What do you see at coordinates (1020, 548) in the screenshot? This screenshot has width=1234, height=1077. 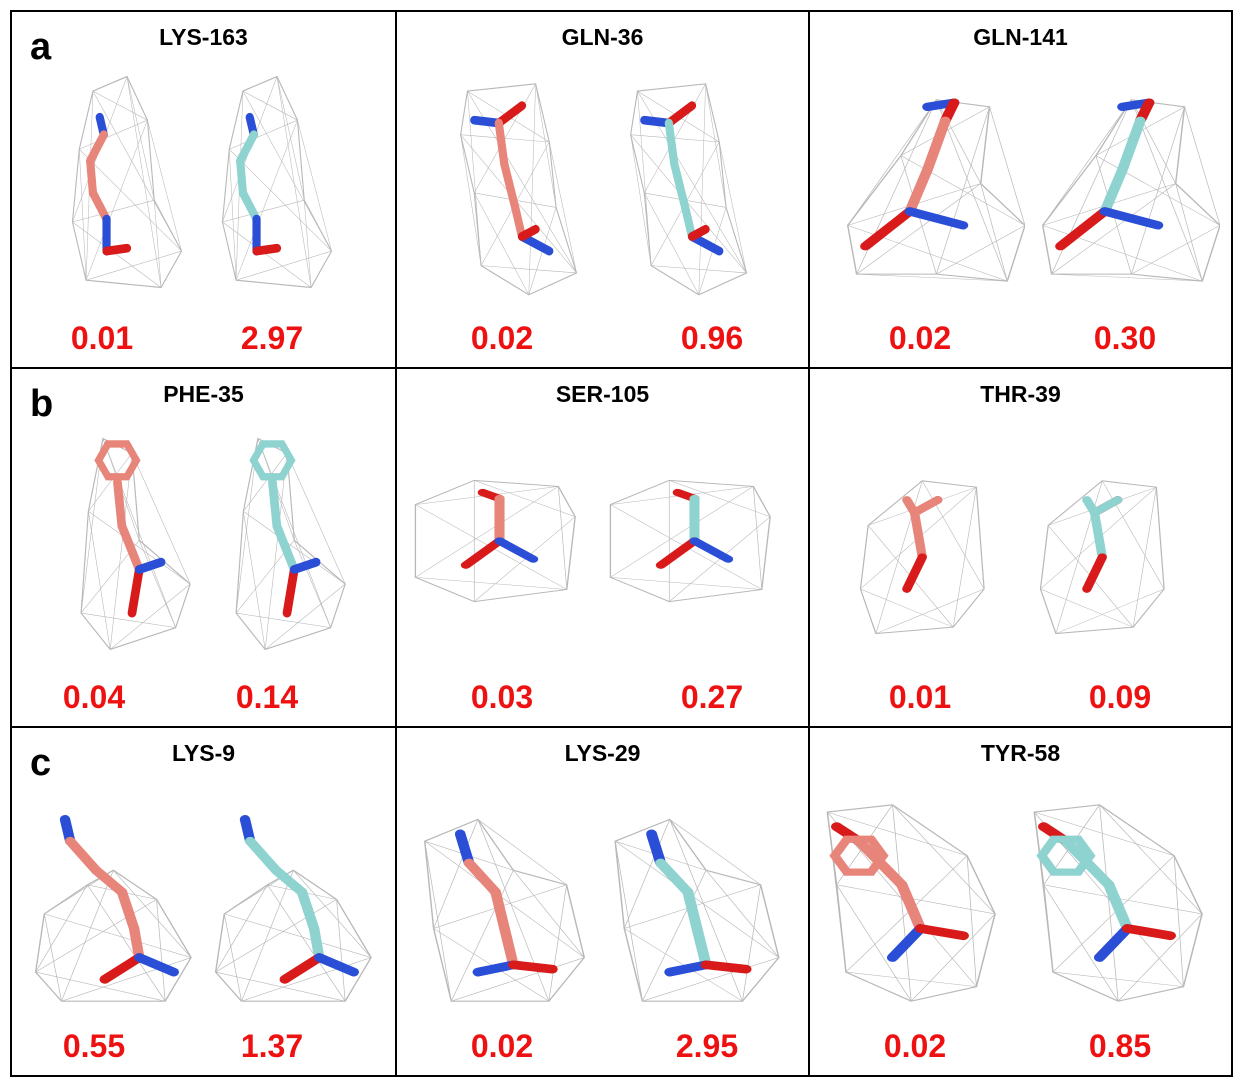 I see `panel-b3: THR-39 0.01 0.09` at bounding box center [1020, 548].